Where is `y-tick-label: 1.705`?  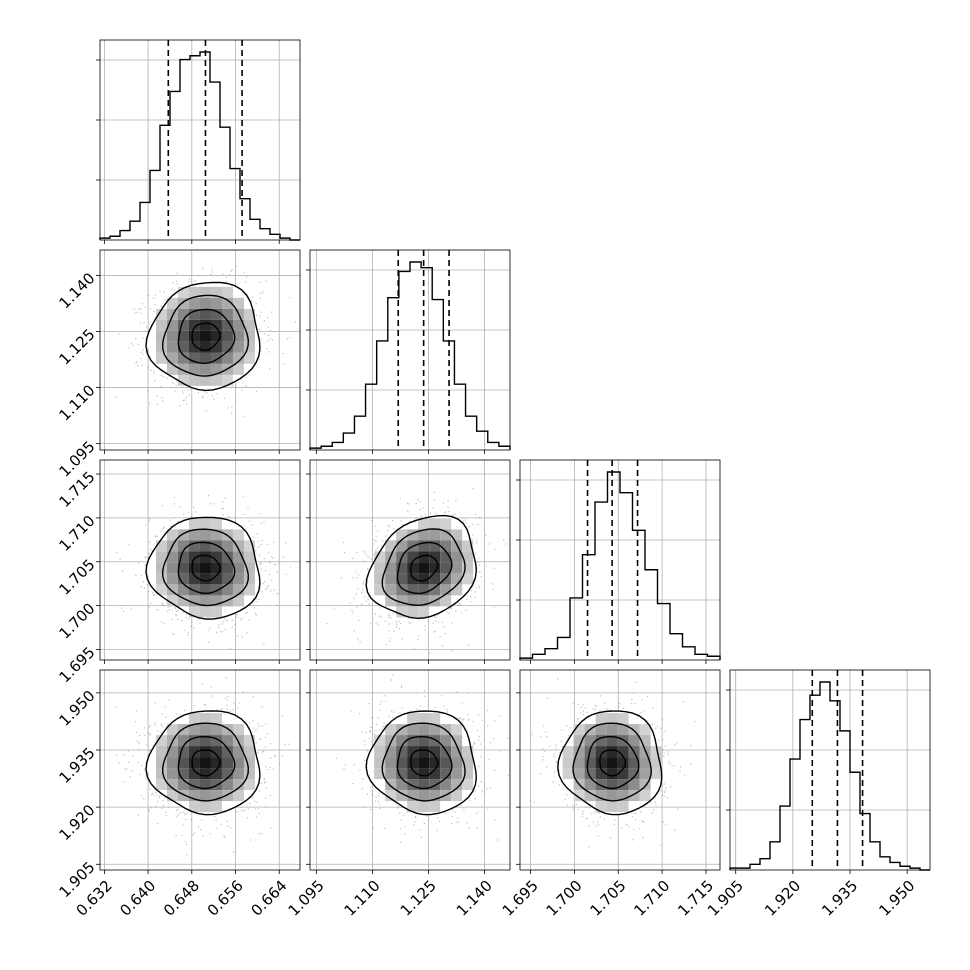
y-tick-label: 1.705 is located at coordinates (76, 577).